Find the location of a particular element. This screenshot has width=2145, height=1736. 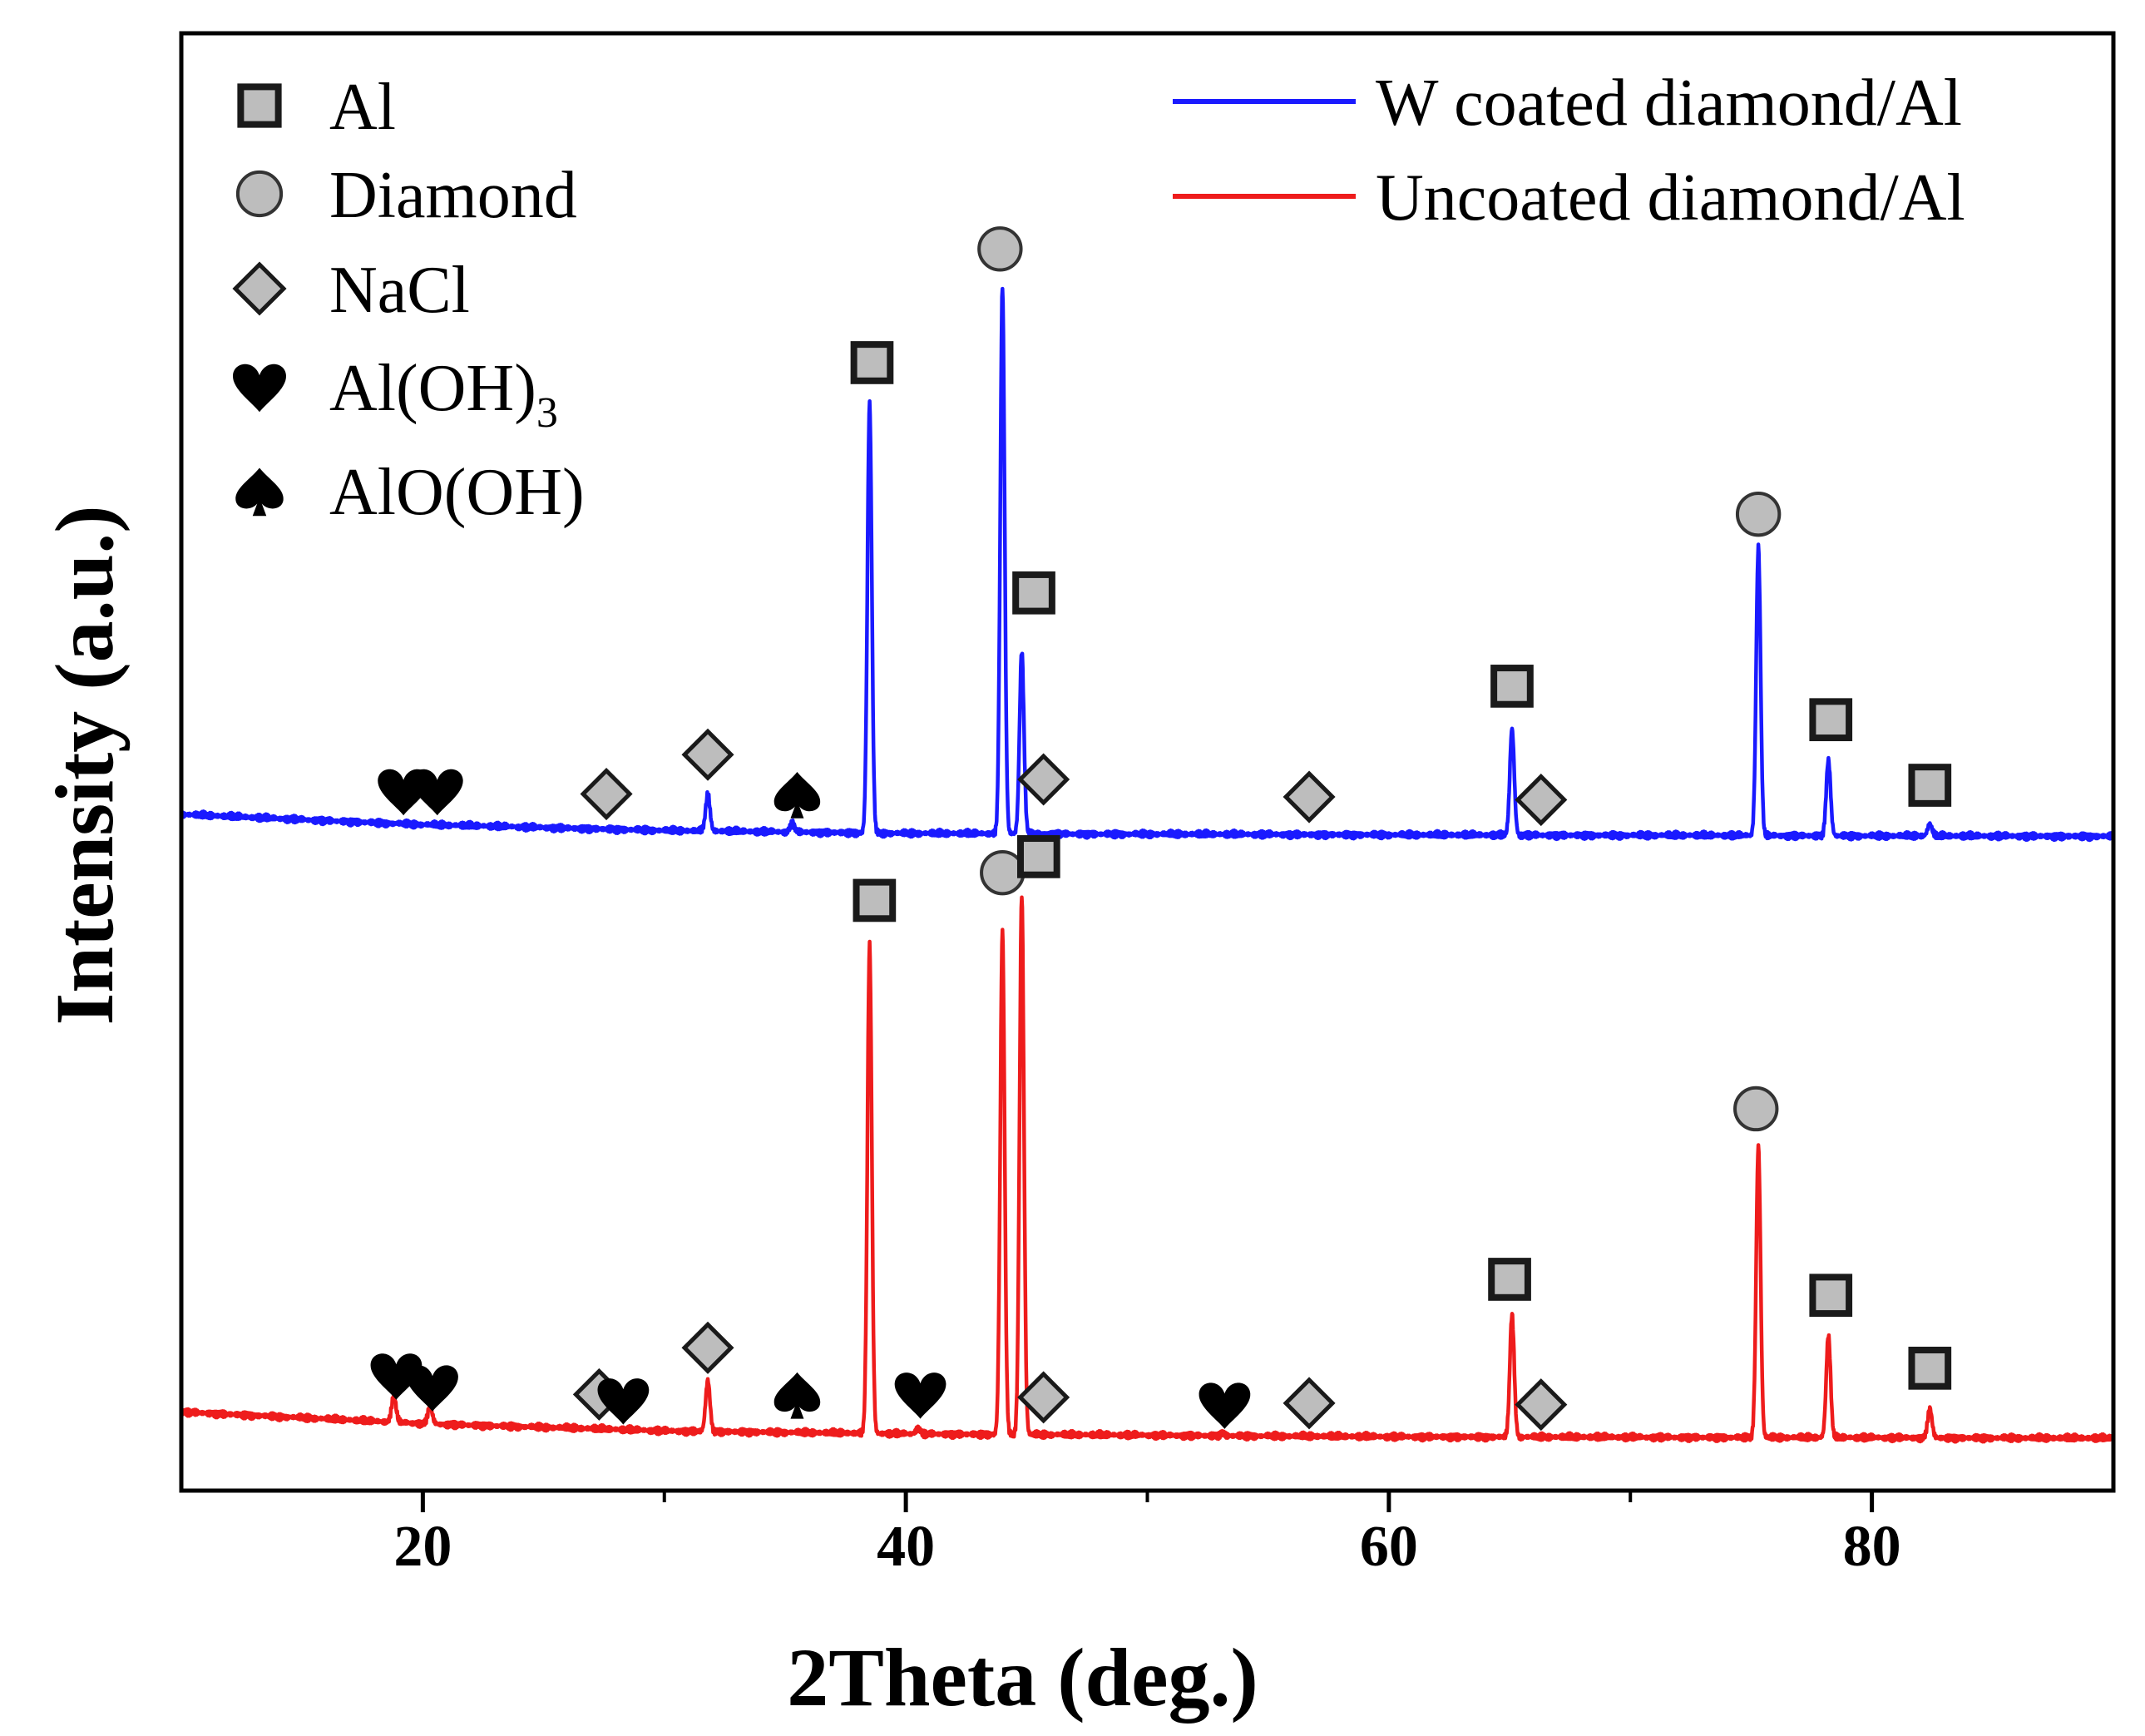

x-tick-label: 40 is located at coordinates (906, 1547).